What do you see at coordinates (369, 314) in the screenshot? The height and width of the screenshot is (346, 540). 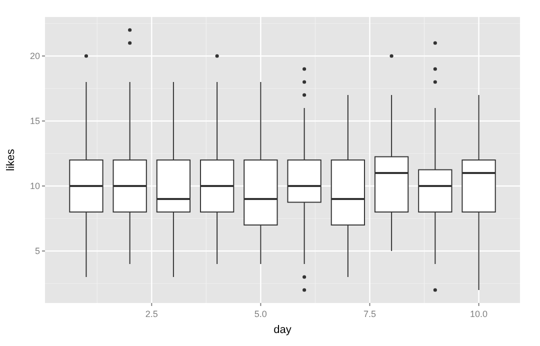 I see `x-tick-label: 7.5` at bounding box center [369, 314].